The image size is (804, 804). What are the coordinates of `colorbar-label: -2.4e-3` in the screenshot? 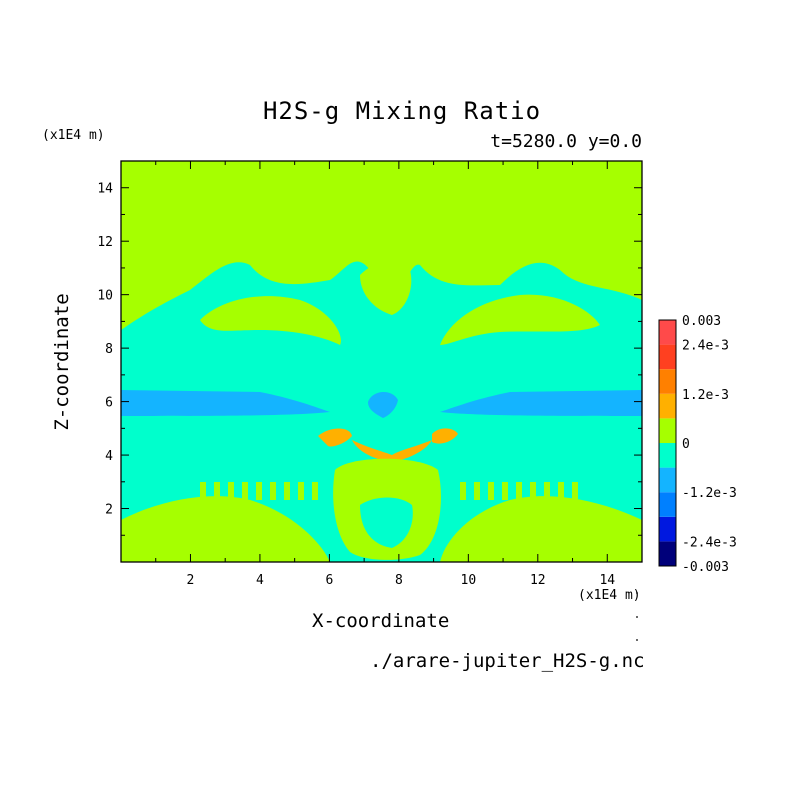 It's located at (709, 542).